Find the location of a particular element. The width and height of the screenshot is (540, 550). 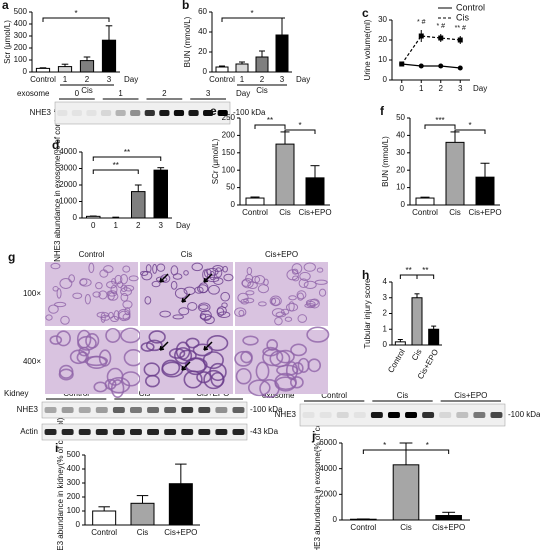

row-label: 400× is located at coordinates (32, 361).